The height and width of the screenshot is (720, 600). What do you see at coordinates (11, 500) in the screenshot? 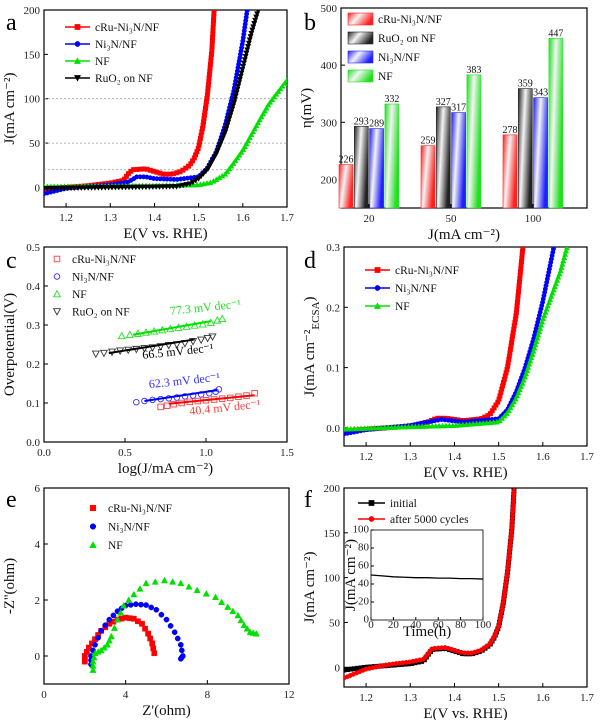
I see `panel-letter: e` at bounding box center [11, 500].